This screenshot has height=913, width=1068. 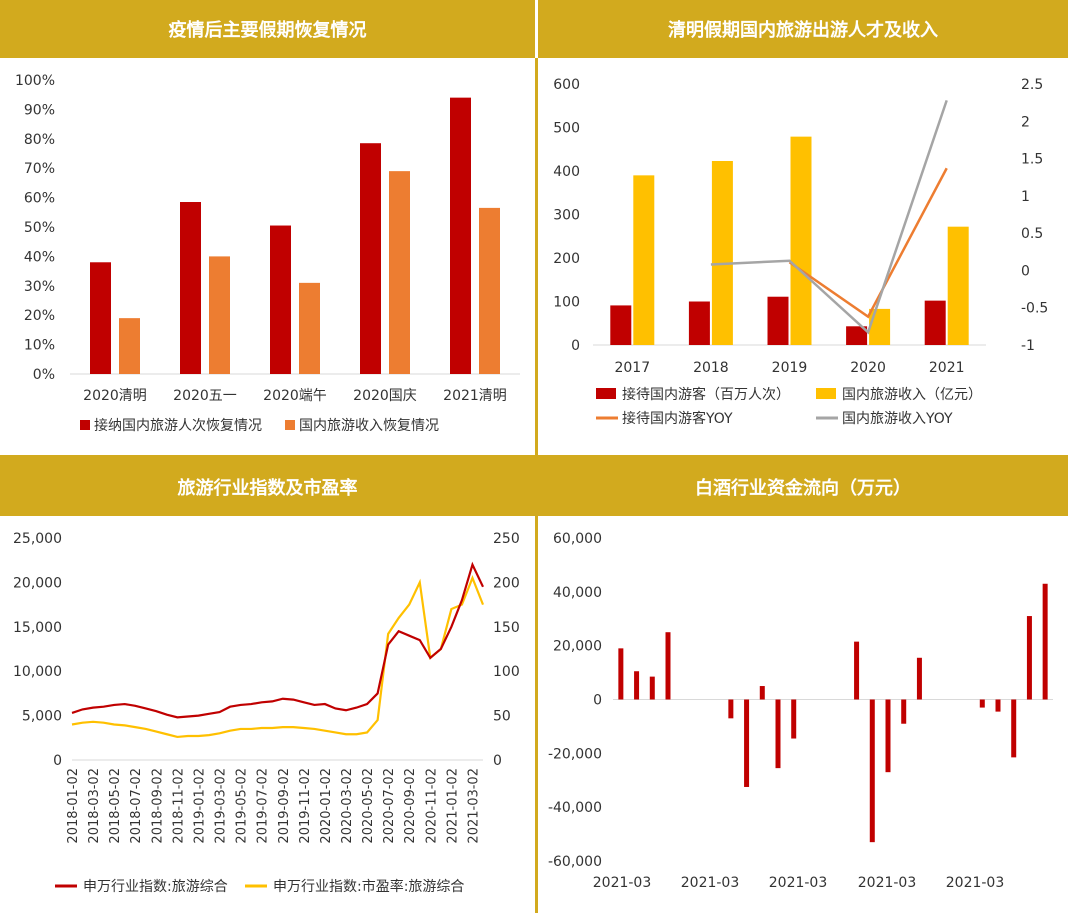 What do you see at coordinates (44, 375) in the screenshot?
I see `y-tick-label: 0%` at bounding box center [44, 375].